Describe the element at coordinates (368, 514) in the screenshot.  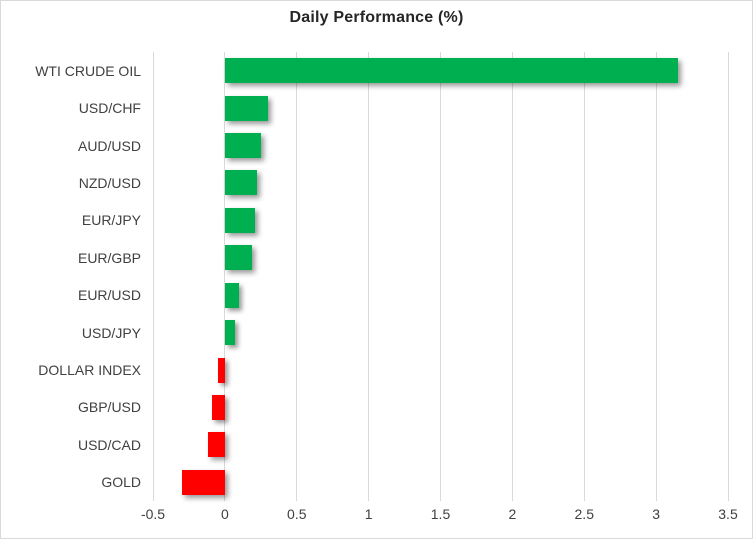
I see `x-tick-label-1: 1` at that location.